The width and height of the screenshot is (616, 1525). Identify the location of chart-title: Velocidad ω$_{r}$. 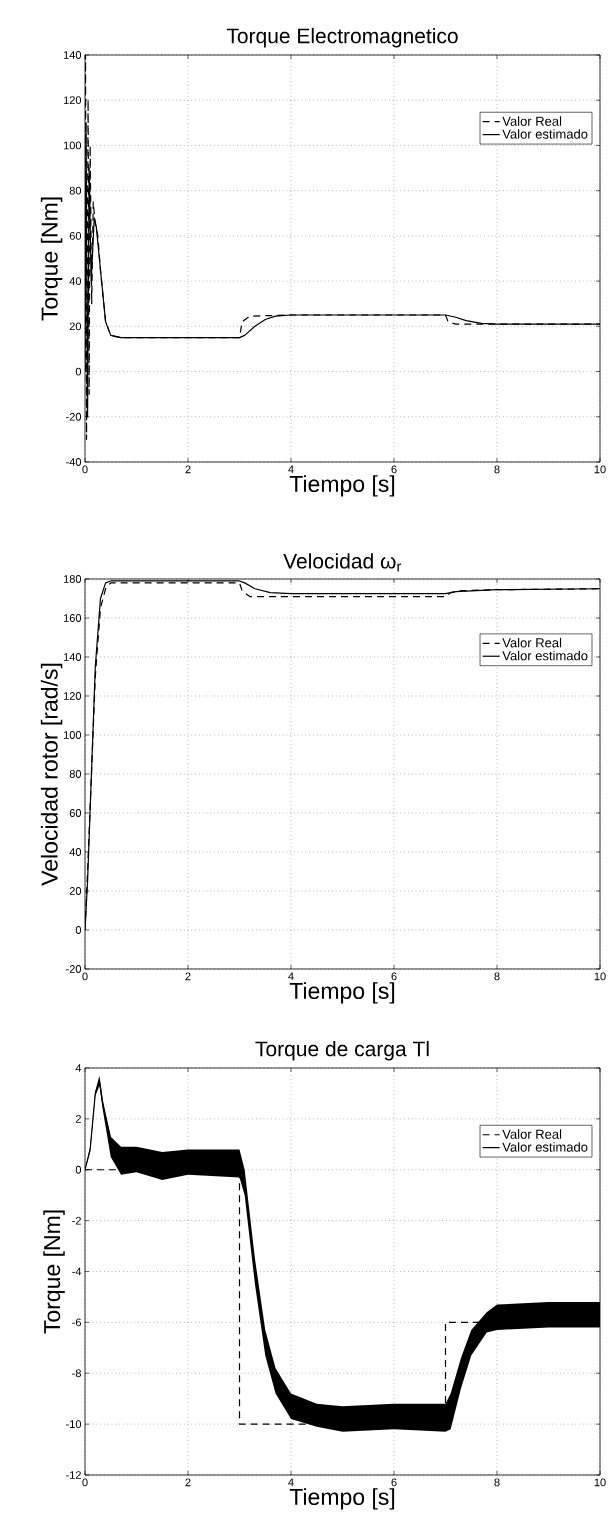
(342, 562).